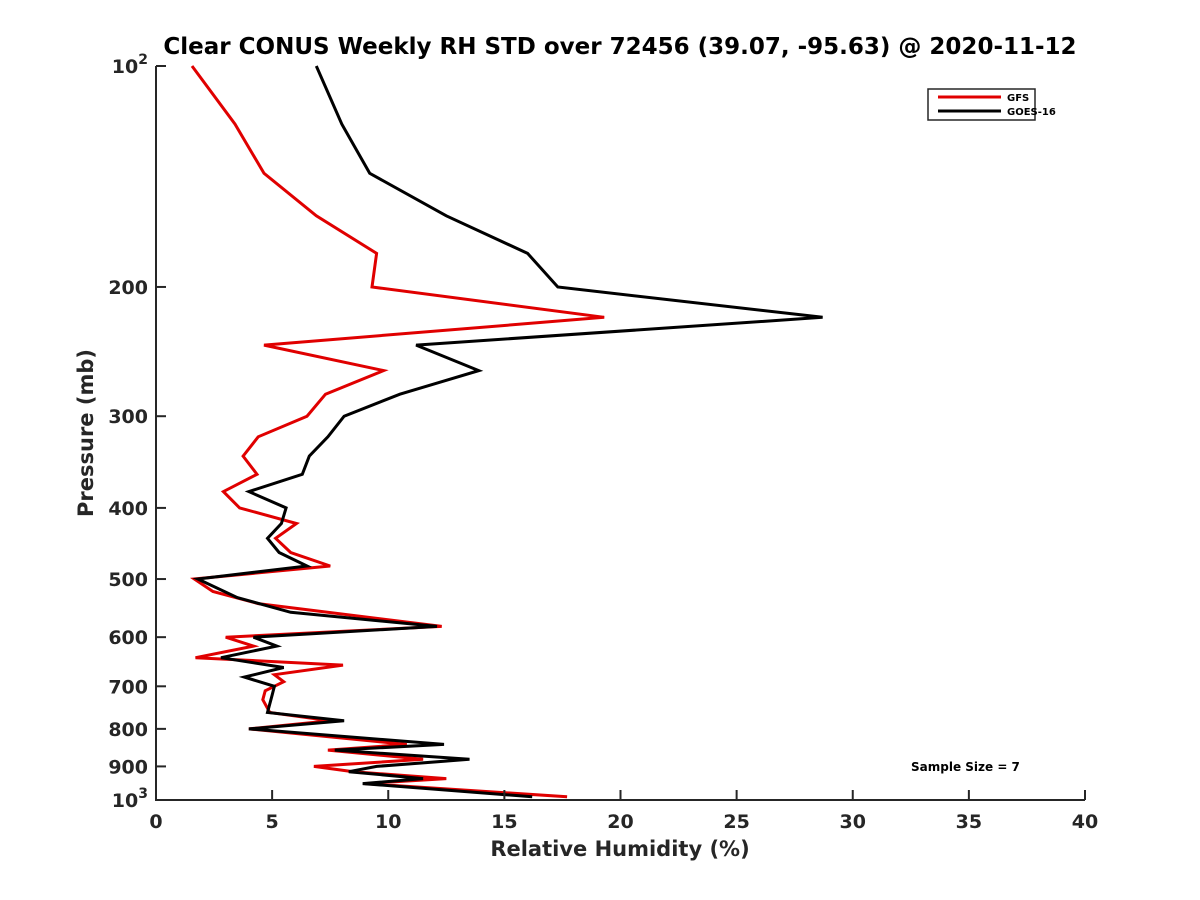 Image resolution: width=1200 pixels, height=900 pixels. I want to click on y-tick-label: 10², so click(130, 65).